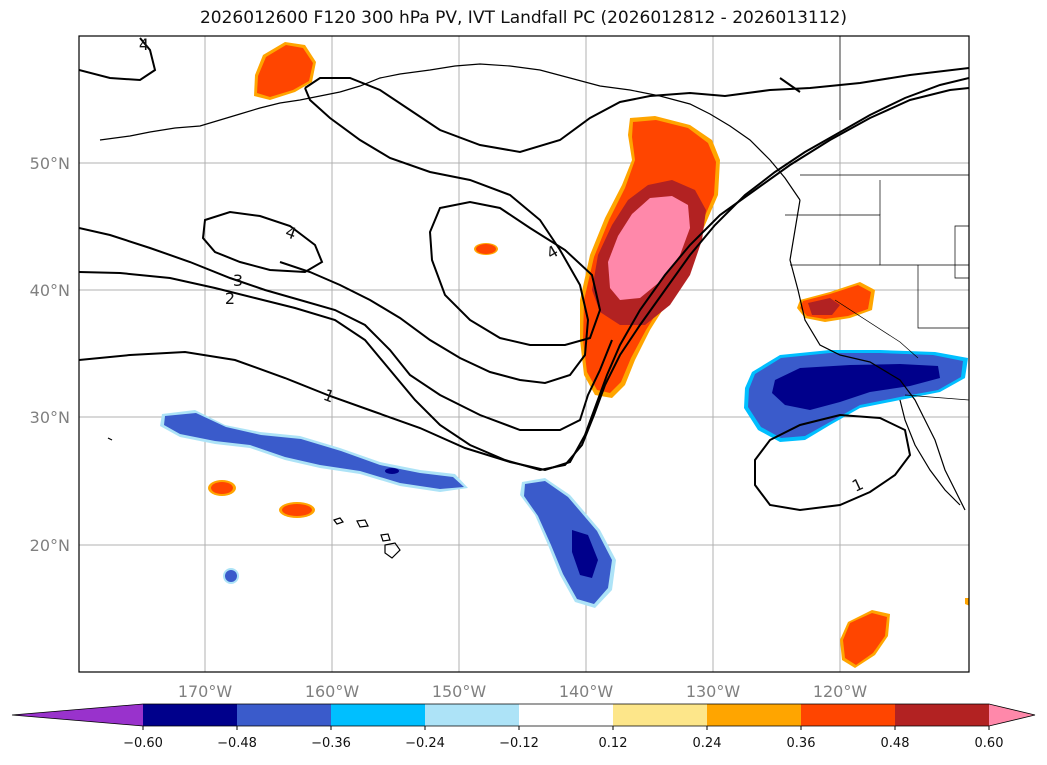 This screenshot has height=765, width=1047. What do you see at coordinates (636, 110) in the screenshot?
I see `contour-ridge` at bounding box center [636, 110].